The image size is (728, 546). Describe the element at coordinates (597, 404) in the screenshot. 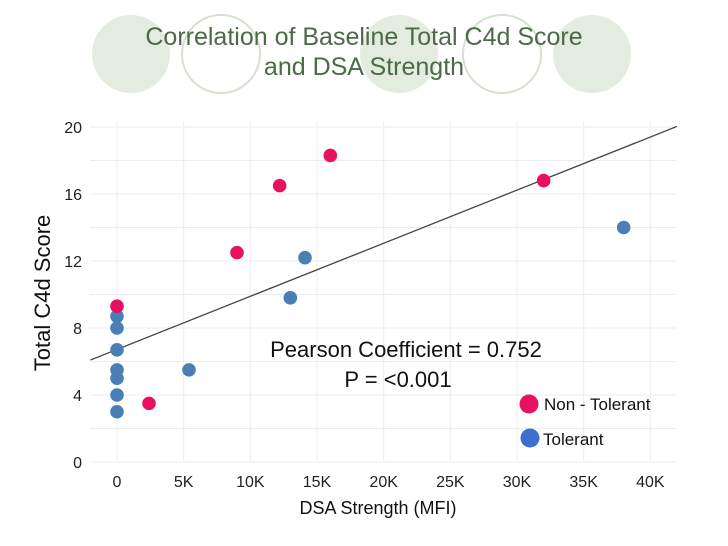

I see `legend-label-non-tolerant: Non - Tolerant` at that location.